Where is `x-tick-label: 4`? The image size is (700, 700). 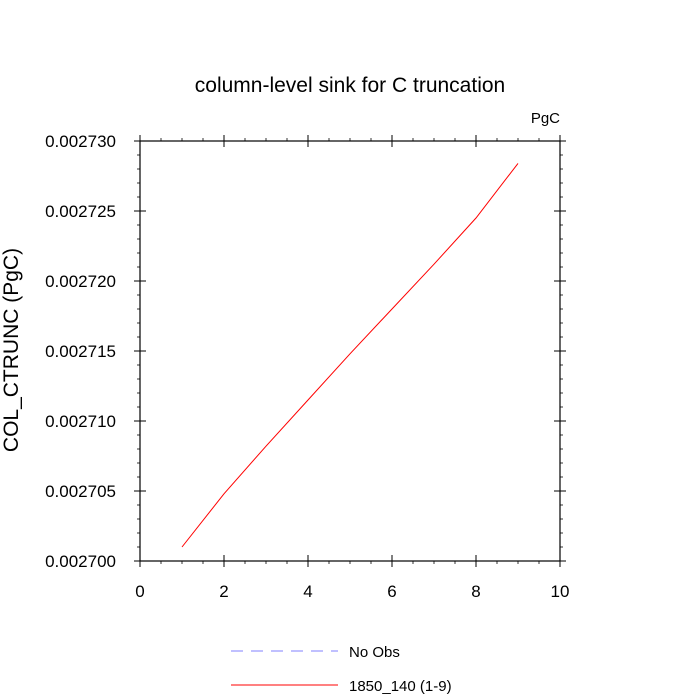
x-tick-label: 4 is located at coordinates (307, 591).